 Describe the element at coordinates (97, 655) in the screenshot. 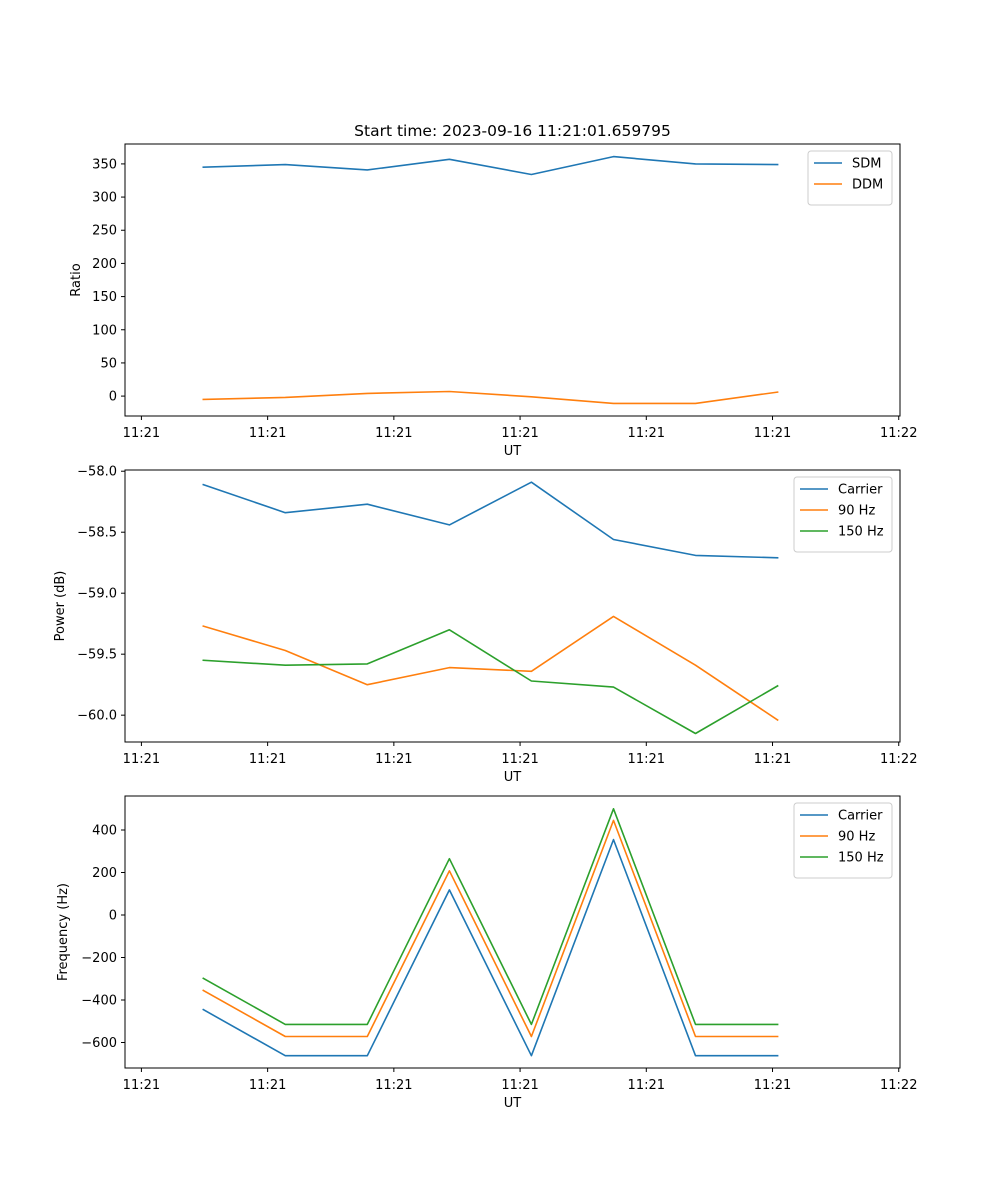

I see `power-y-tick-label: −59.5` at that location.